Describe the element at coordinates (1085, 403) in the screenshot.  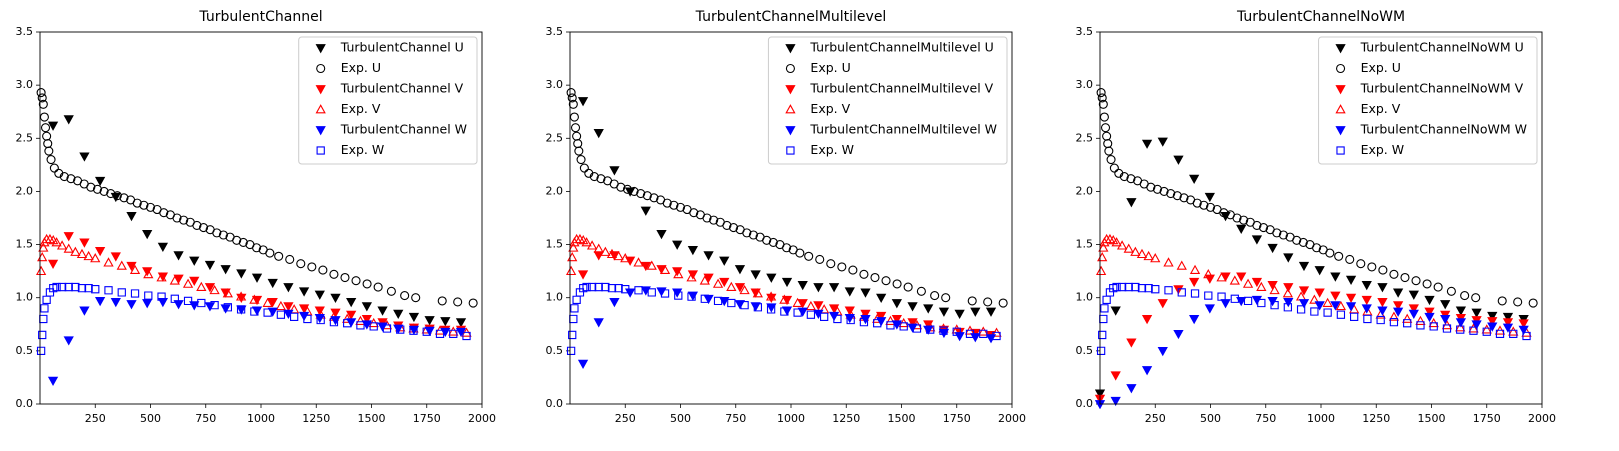
I see `y-tick-label: 0.0` at that location.